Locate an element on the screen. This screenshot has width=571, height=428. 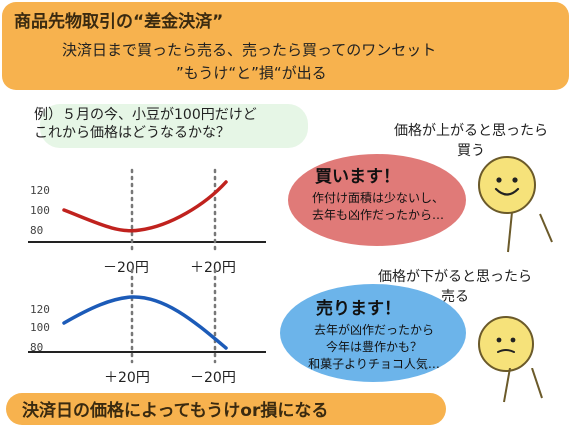
example-line-2: これから価格はどうなるかな？ is located at coordinates (132, 133).